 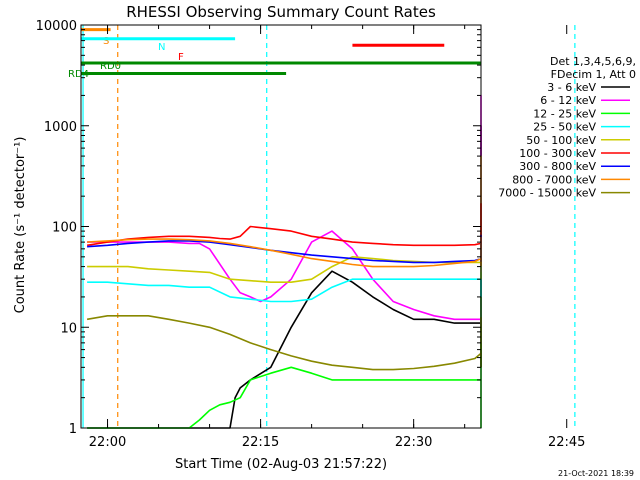 What do you see at coordinates (110, 66) in the screenshot?
I see `flag-label-rd0: RD0` at bounding box center [110, 66].